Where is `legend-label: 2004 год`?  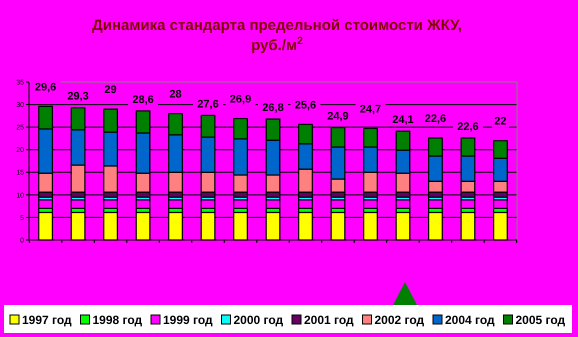
legend-label: 2004 год is located at coordinates (470, 320).